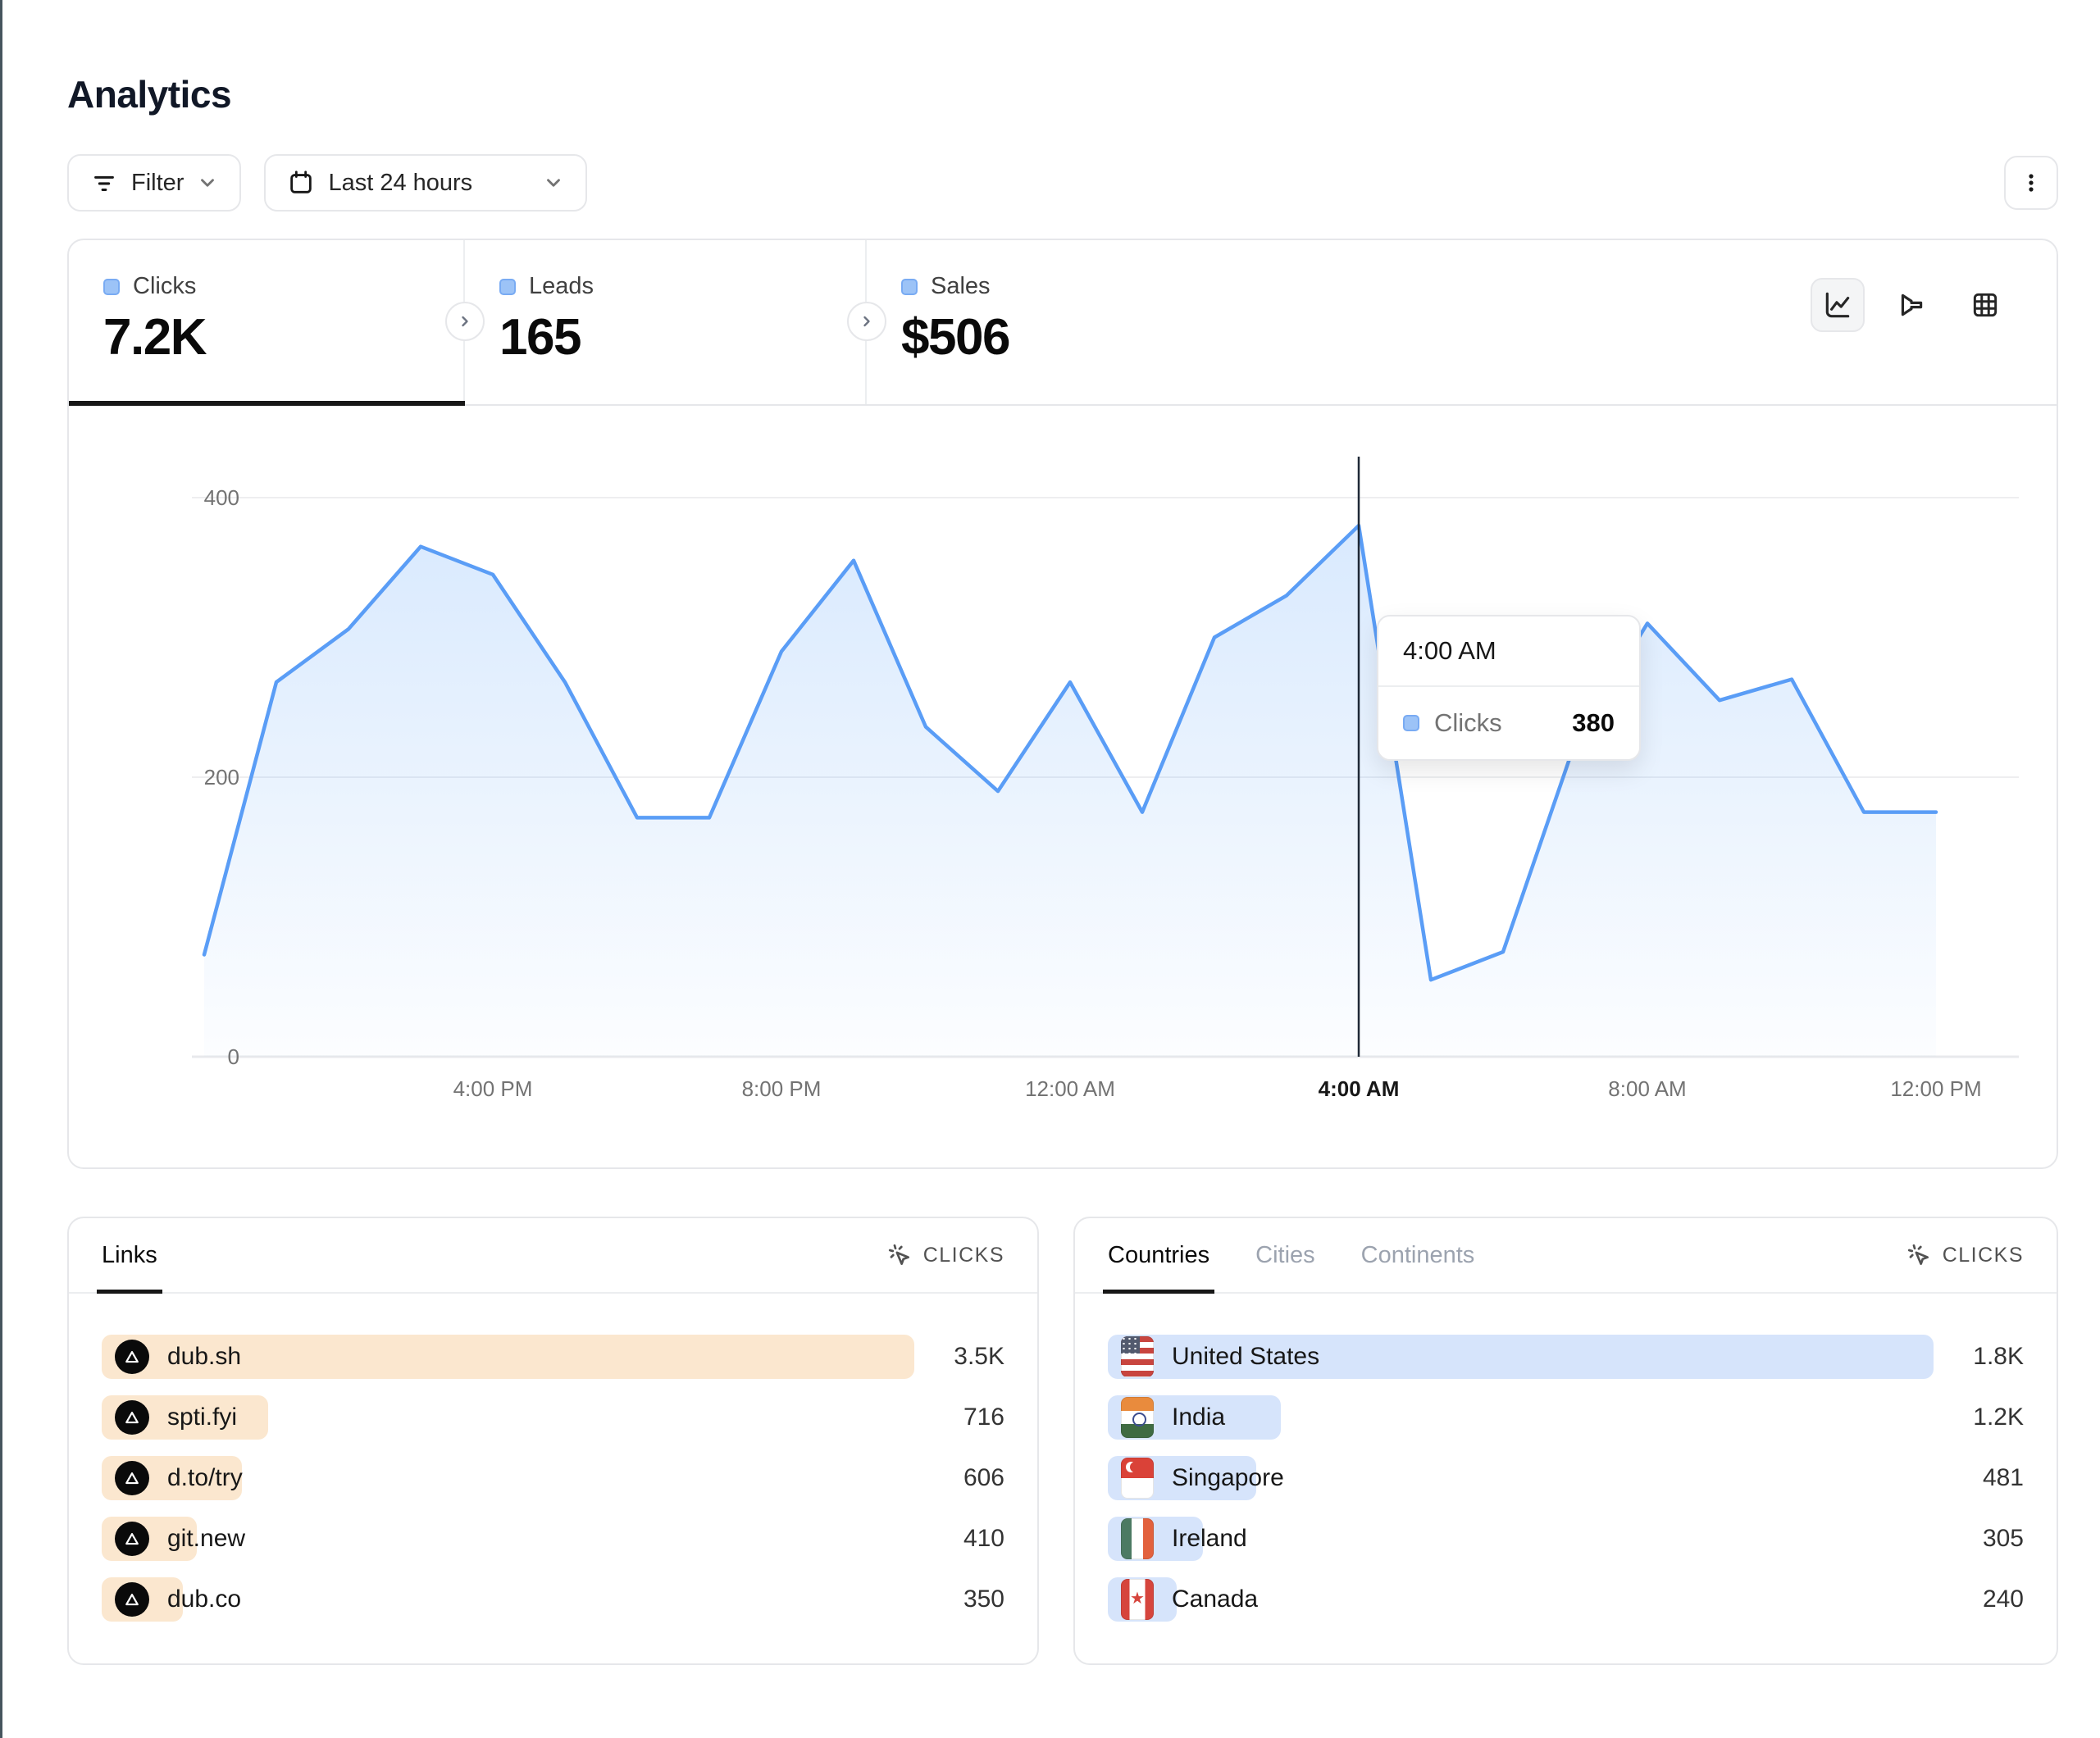  I want to click on links-metric-label: CLICKS, so click(963, 1255).